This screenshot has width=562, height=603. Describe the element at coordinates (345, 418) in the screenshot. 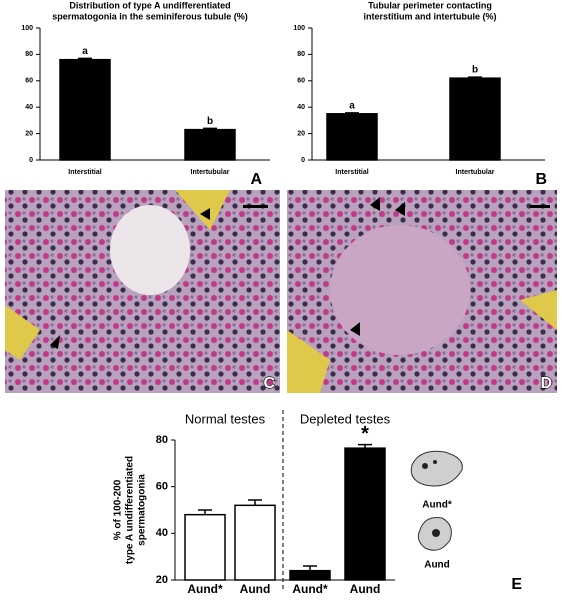

I see `group-label: Depleted testes` at that location.